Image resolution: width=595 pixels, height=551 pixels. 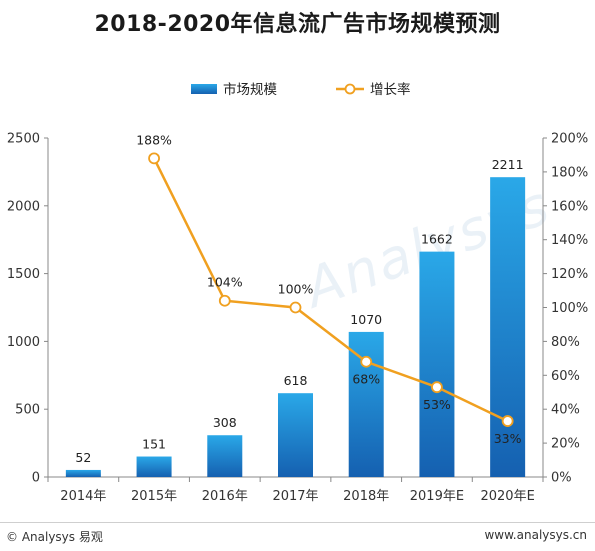 What do you see at coordinates (250, 89) in the screenshot?
I see `legend-bar-label: 市场规模` at bounding box center [250, 89].